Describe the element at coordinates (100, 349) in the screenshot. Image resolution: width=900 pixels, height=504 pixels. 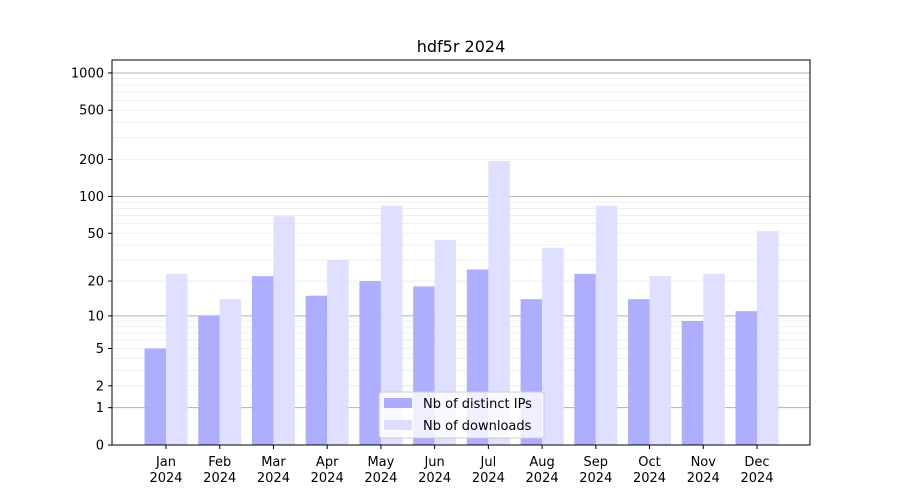
I see `y-tick-label: 5` at that location.